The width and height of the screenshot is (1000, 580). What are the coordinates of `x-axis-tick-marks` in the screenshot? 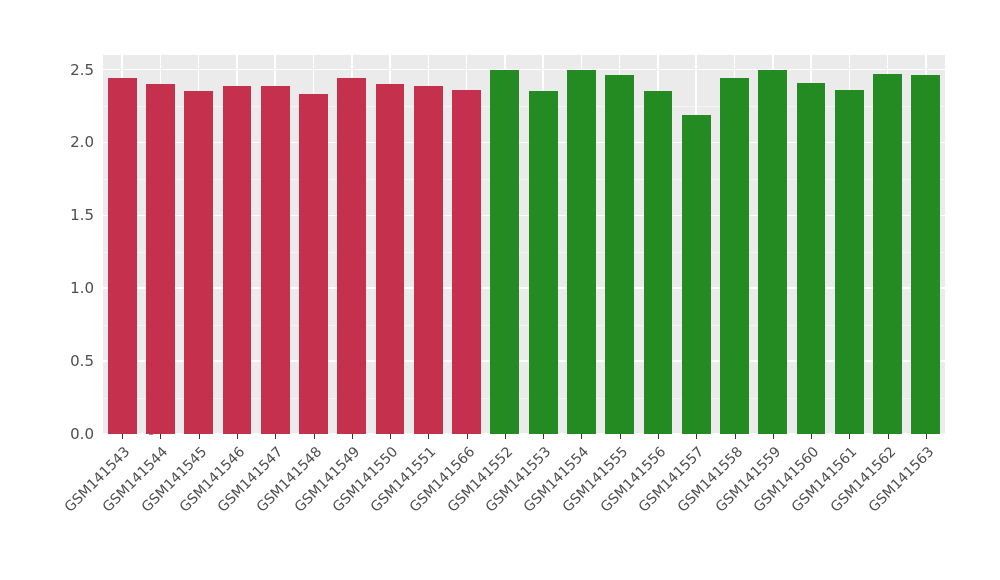 It's located at (524, 437).